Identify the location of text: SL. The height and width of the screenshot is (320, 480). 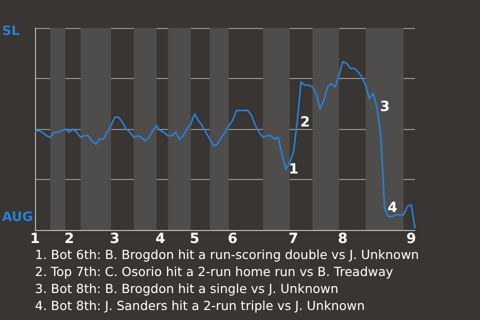
(11, 31).